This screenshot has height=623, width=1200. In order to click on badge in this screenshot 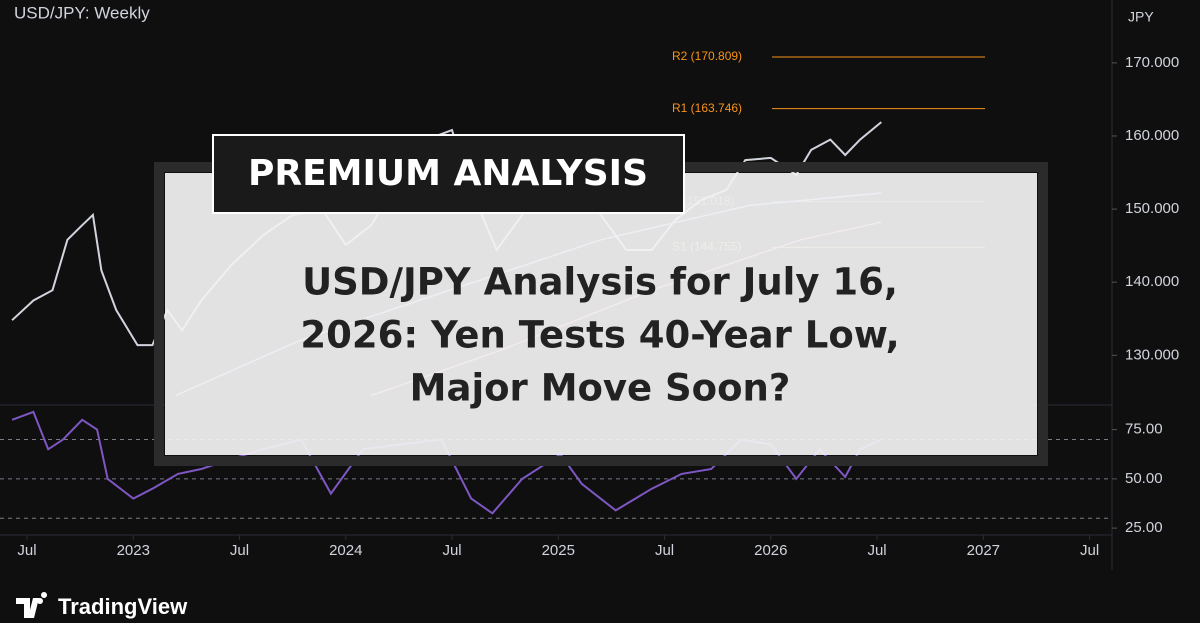, I will do `click(448, 174)`.